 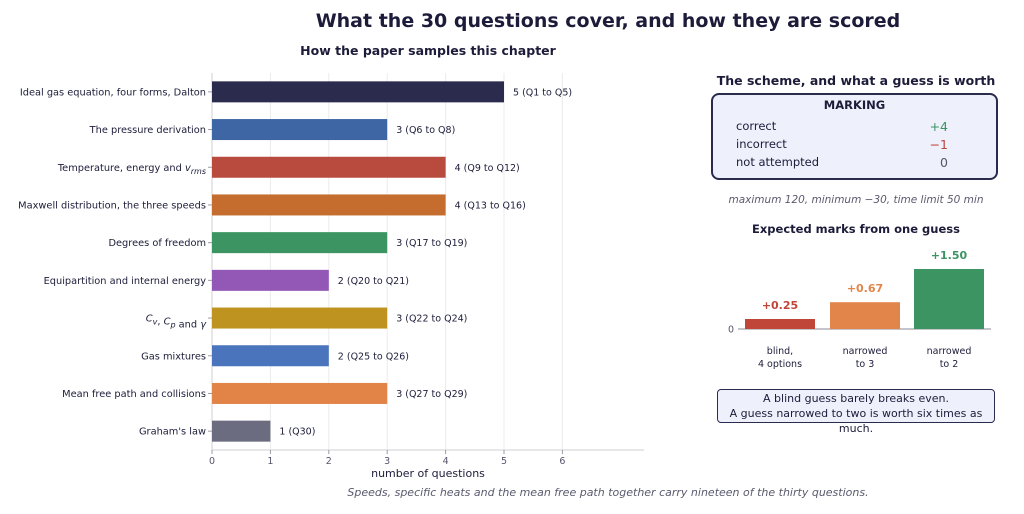 What do you see at coordinates (856, 229) in the screenshot?
I see `expected-marks-title: Expected marks from one guess` at bounding box center [856, 229].